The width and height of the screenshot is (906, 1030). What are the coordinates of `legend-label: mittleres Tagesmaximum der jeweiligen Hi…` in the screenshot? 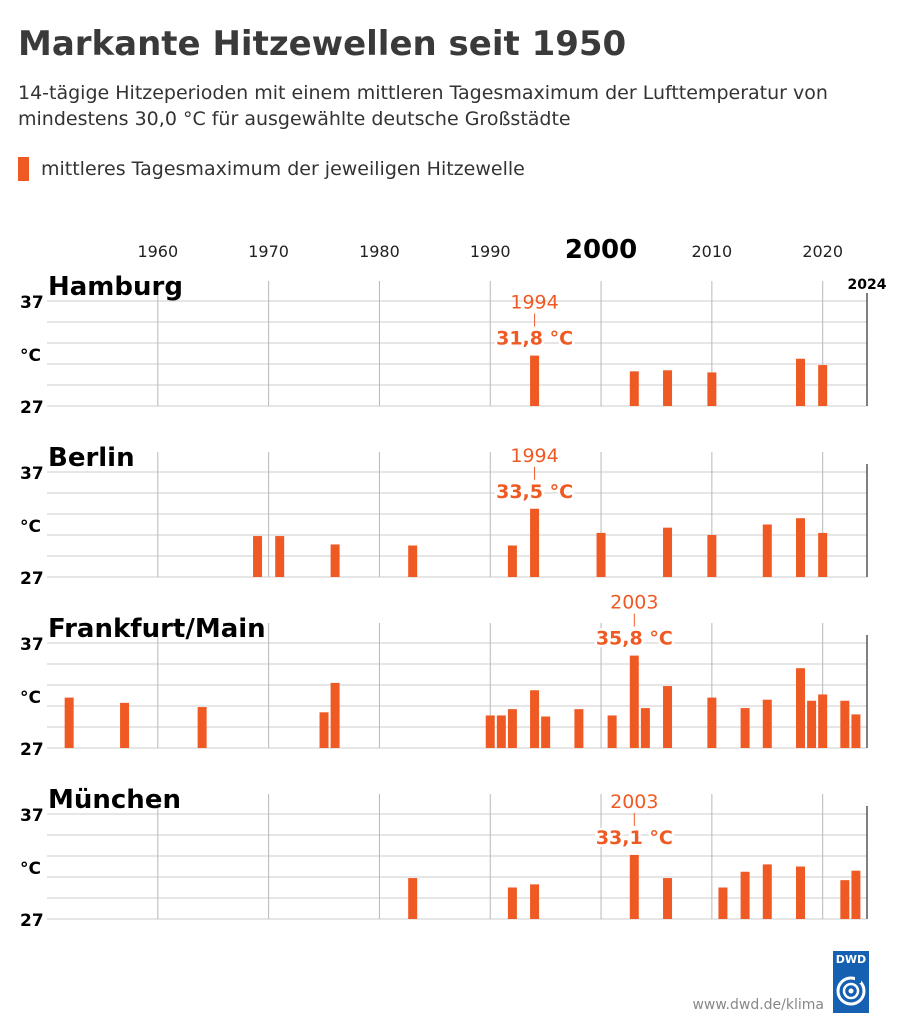 It's located at (283, 169).